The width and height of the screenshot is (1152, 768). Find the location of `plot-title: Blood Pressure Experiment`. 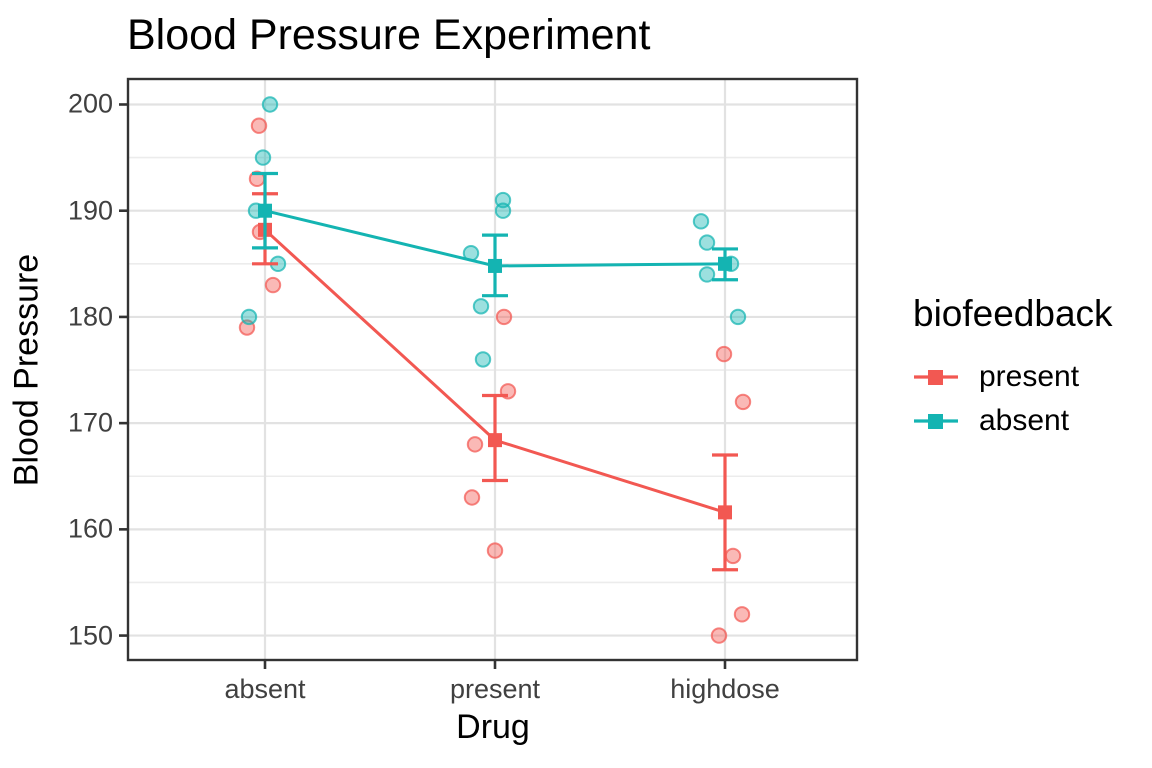

plot-title: Blood Pressure Experiment is located at coordinates (389, 35).